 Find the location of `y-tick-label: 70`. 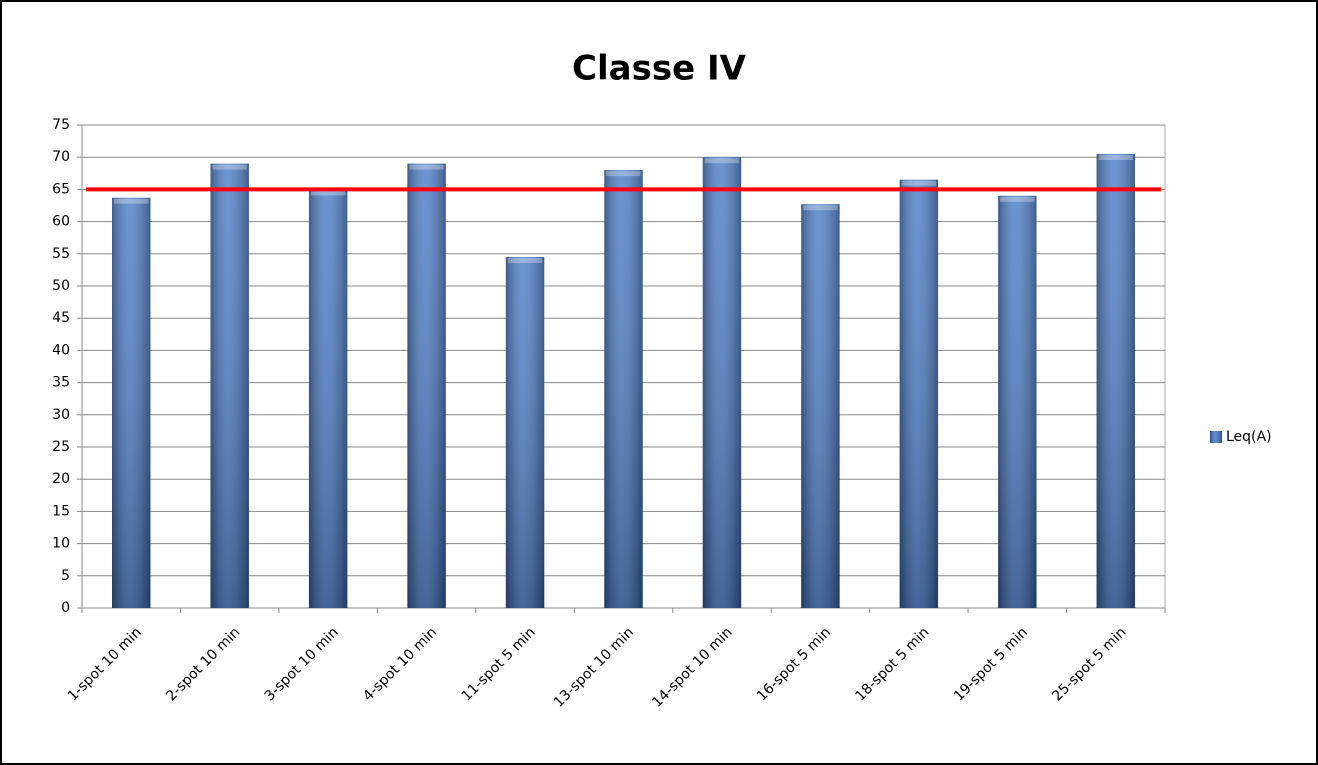

y-tick-label: 70 is located at coordinates (61, 157).